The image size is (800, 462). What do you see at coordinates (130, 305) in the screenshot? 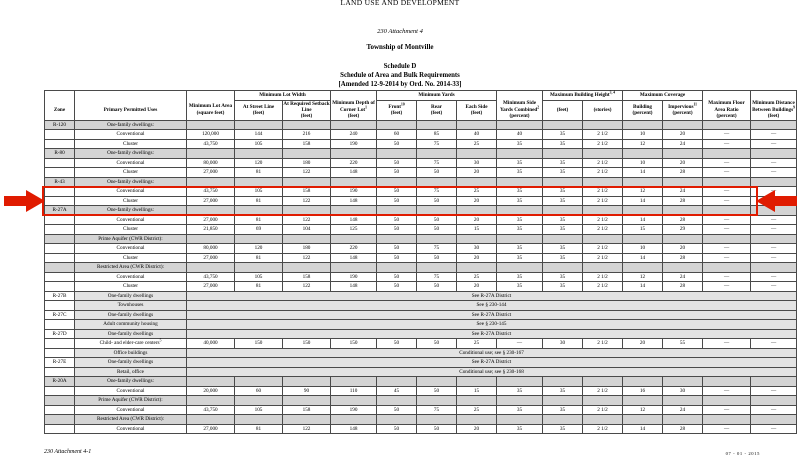
I see `row-use-label: Townhouses` at bounding box center [130, 305].